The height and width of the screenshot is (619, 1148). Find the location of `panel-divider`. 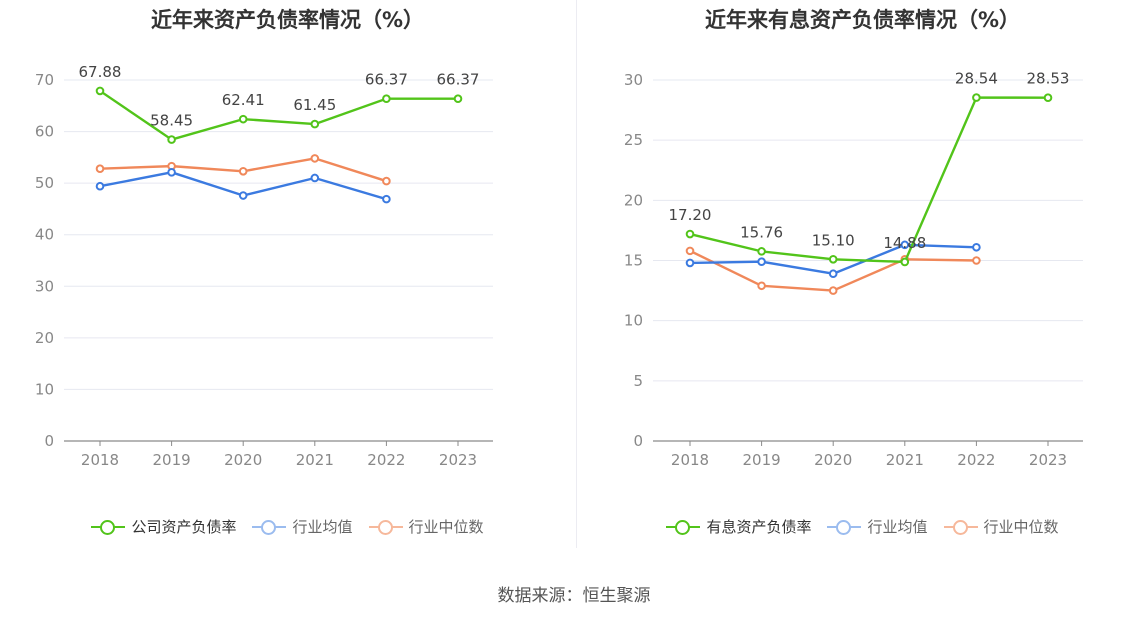

panel-divider is located at coordinates (576, 274).